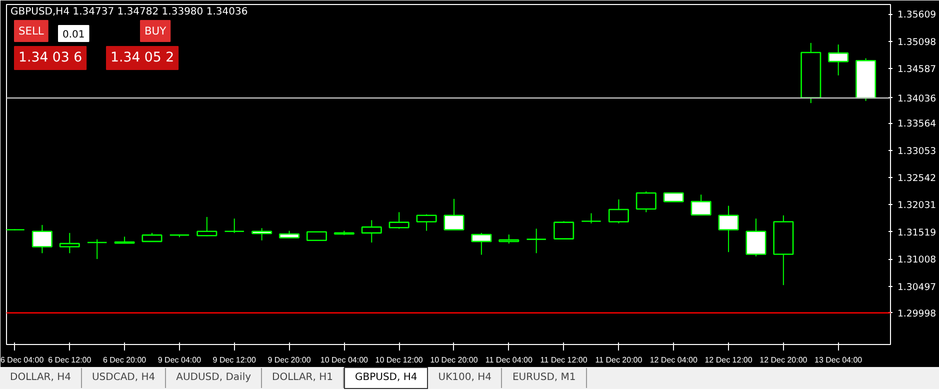 This screenshot has width=939, height=391. Describe the element at coordinates (917, 260) in the screenshot. I see `y-tick-label: 1.31008` at that location.